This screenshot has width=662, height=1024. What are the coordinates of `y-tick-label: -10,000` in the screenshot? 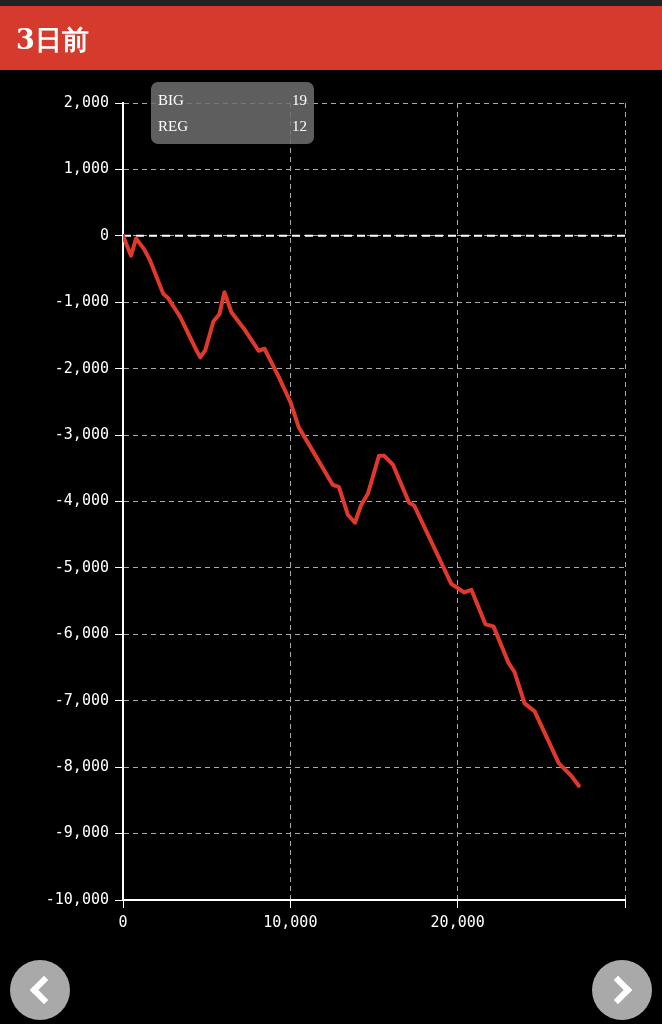 It's located at (77, 898).